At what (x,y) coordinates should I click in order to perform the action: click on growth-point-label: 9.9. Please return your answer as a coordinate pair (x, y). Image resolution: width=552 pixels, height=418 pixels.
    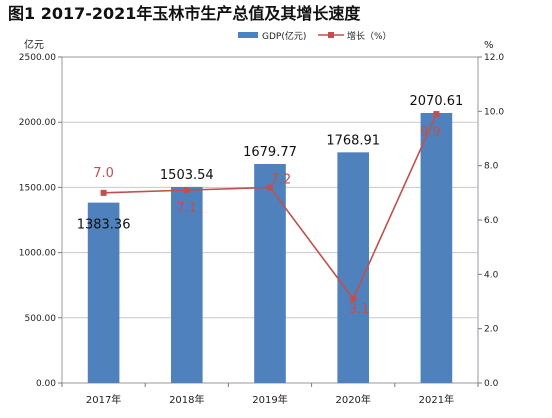
    Looking at the image, I should click on (430, 132).